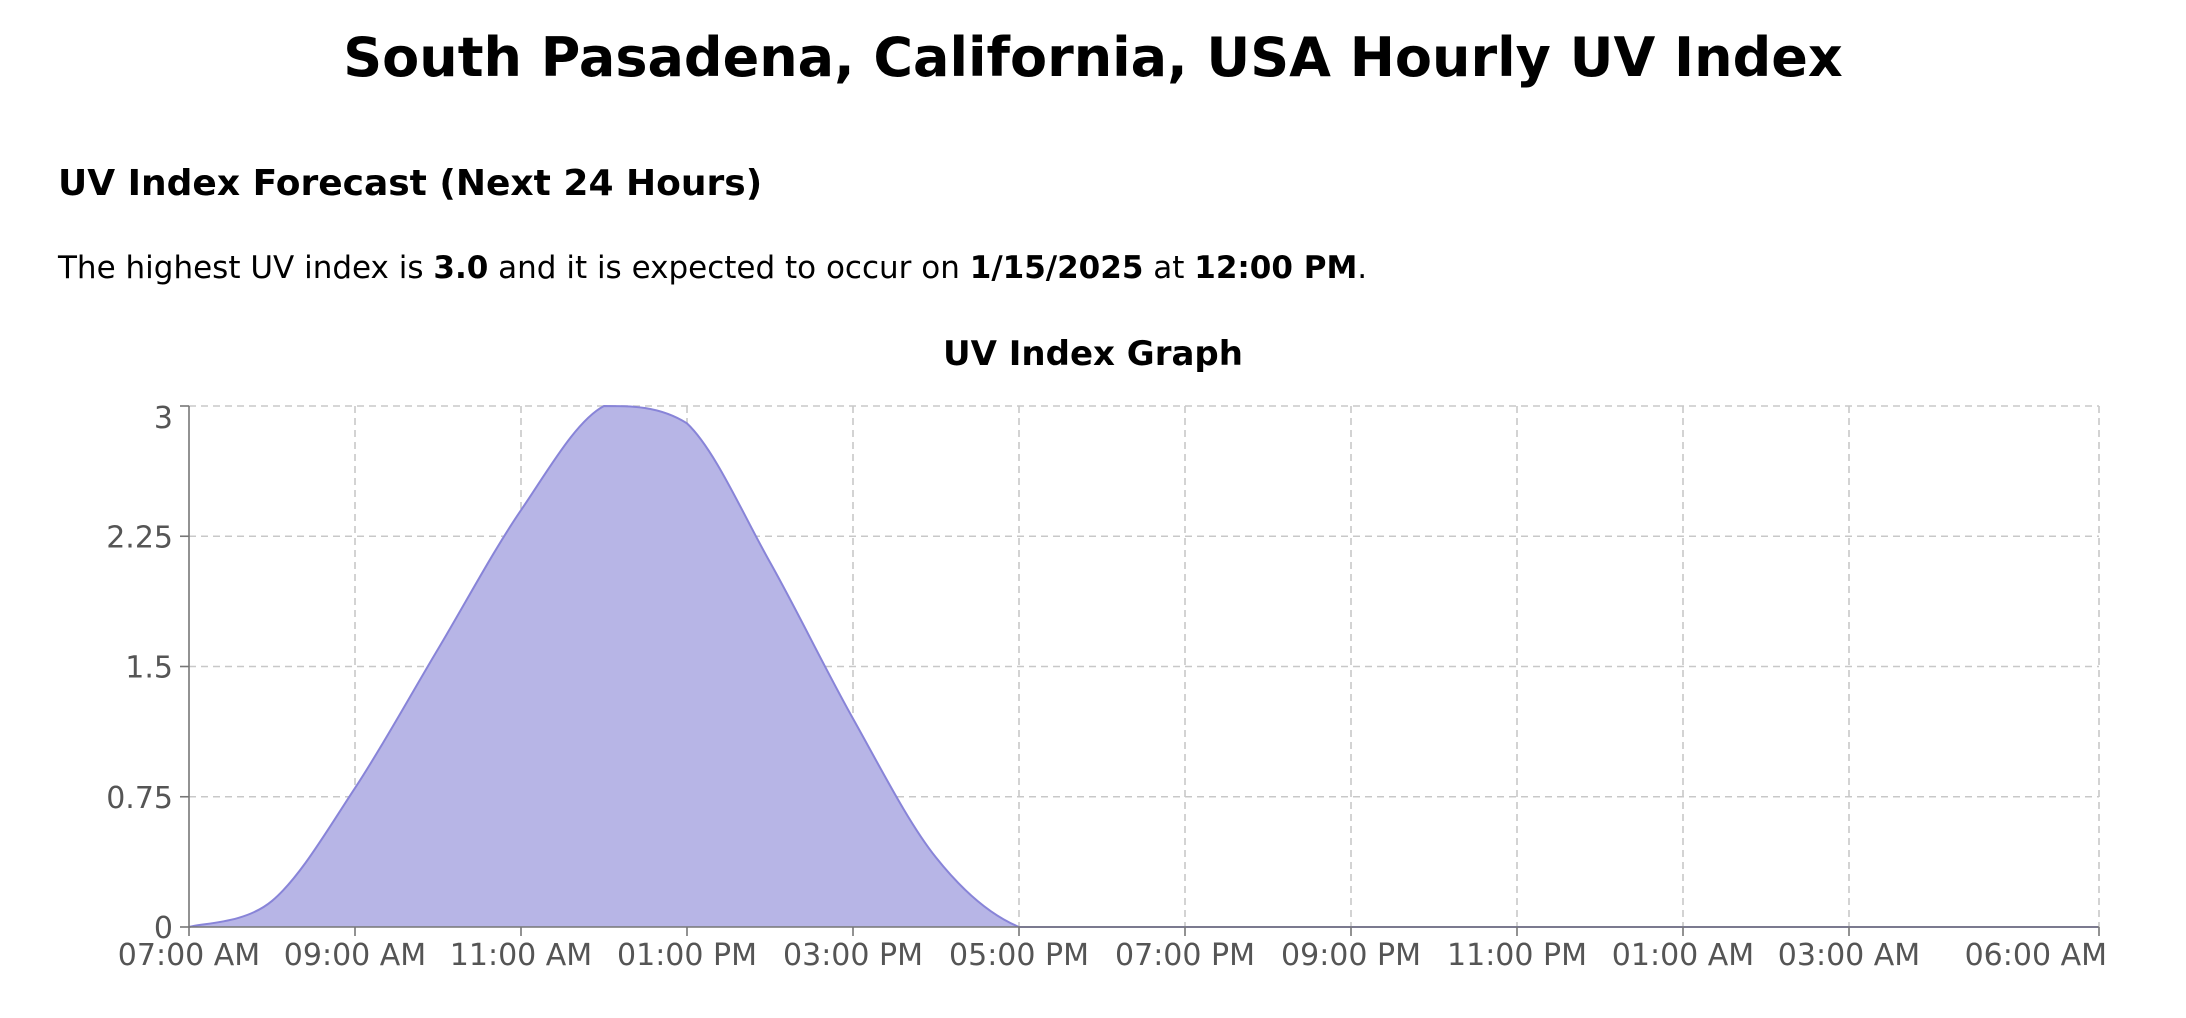 This screenshot has width=2186, height=1018. What do you see at coordinates (1056, 268) in the screenshot?
I see `max-uv-date: 1/15/2025` at bounding box center [1056, 268].